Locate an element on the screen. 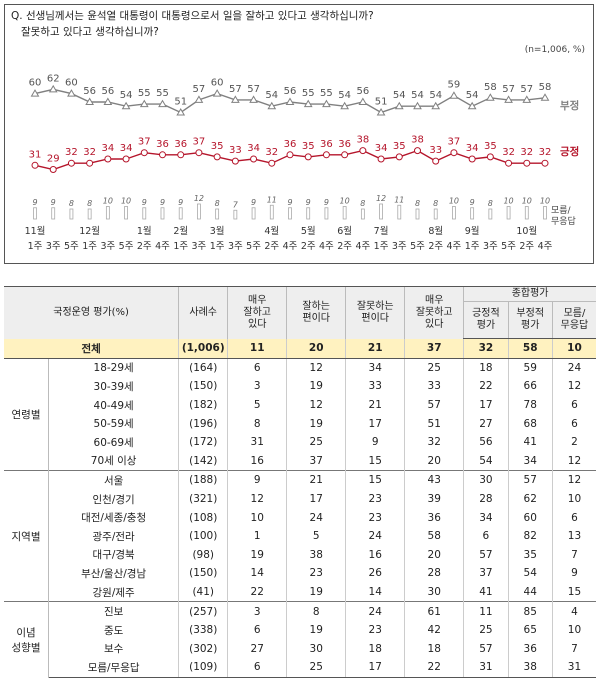  row-n: (108) is located at coordinates (203, 517).